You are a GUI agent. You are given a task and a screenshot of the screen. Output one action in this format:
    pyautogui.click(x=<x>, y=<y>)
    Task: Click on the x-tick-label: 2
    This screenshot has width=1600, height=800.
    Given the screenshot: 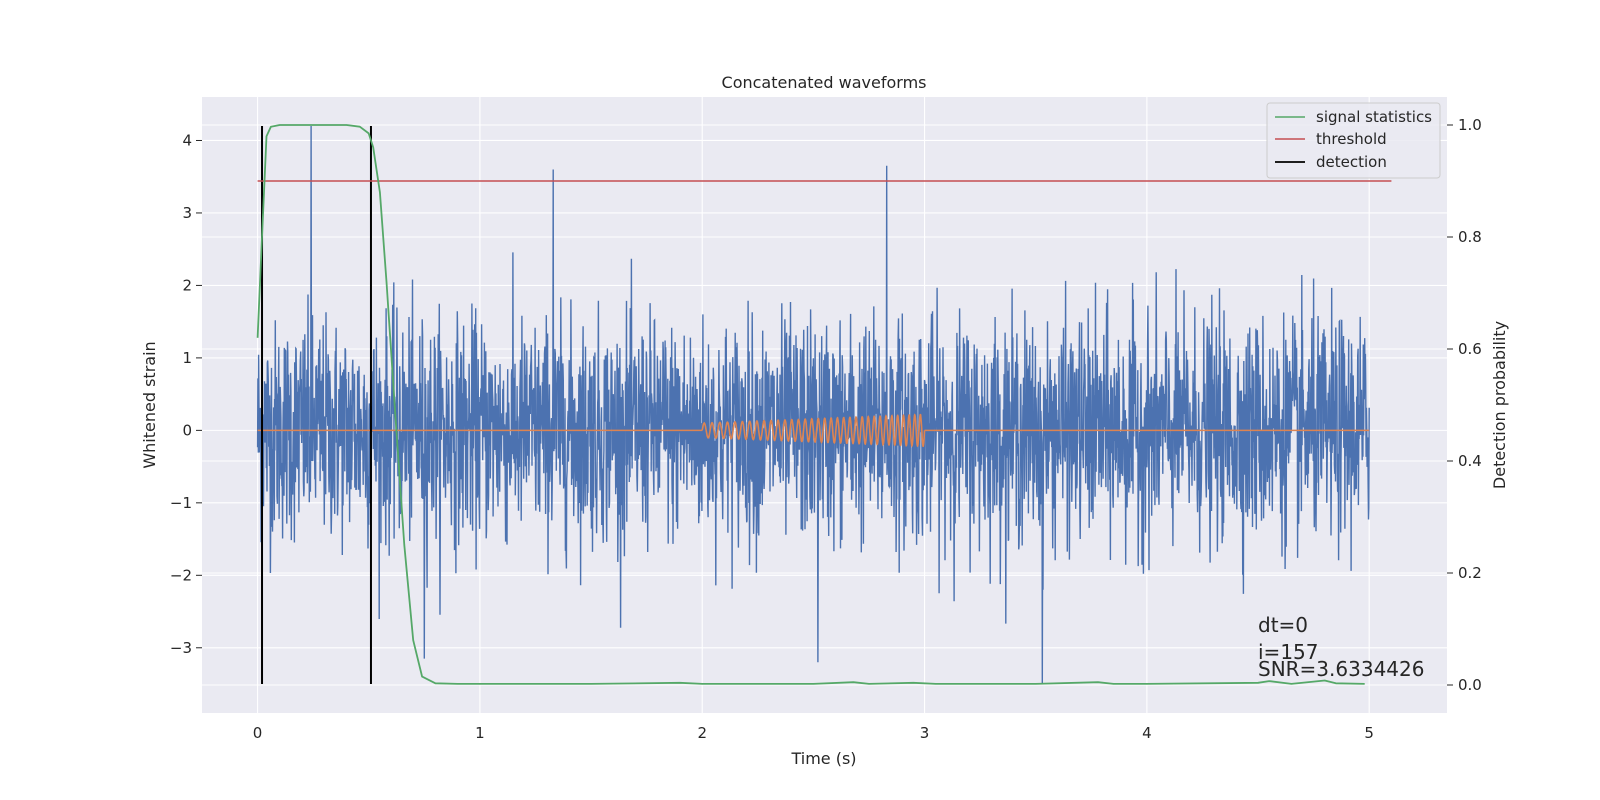 What is the action you would take?
    pyautogui.click(x=702, y=733)
    